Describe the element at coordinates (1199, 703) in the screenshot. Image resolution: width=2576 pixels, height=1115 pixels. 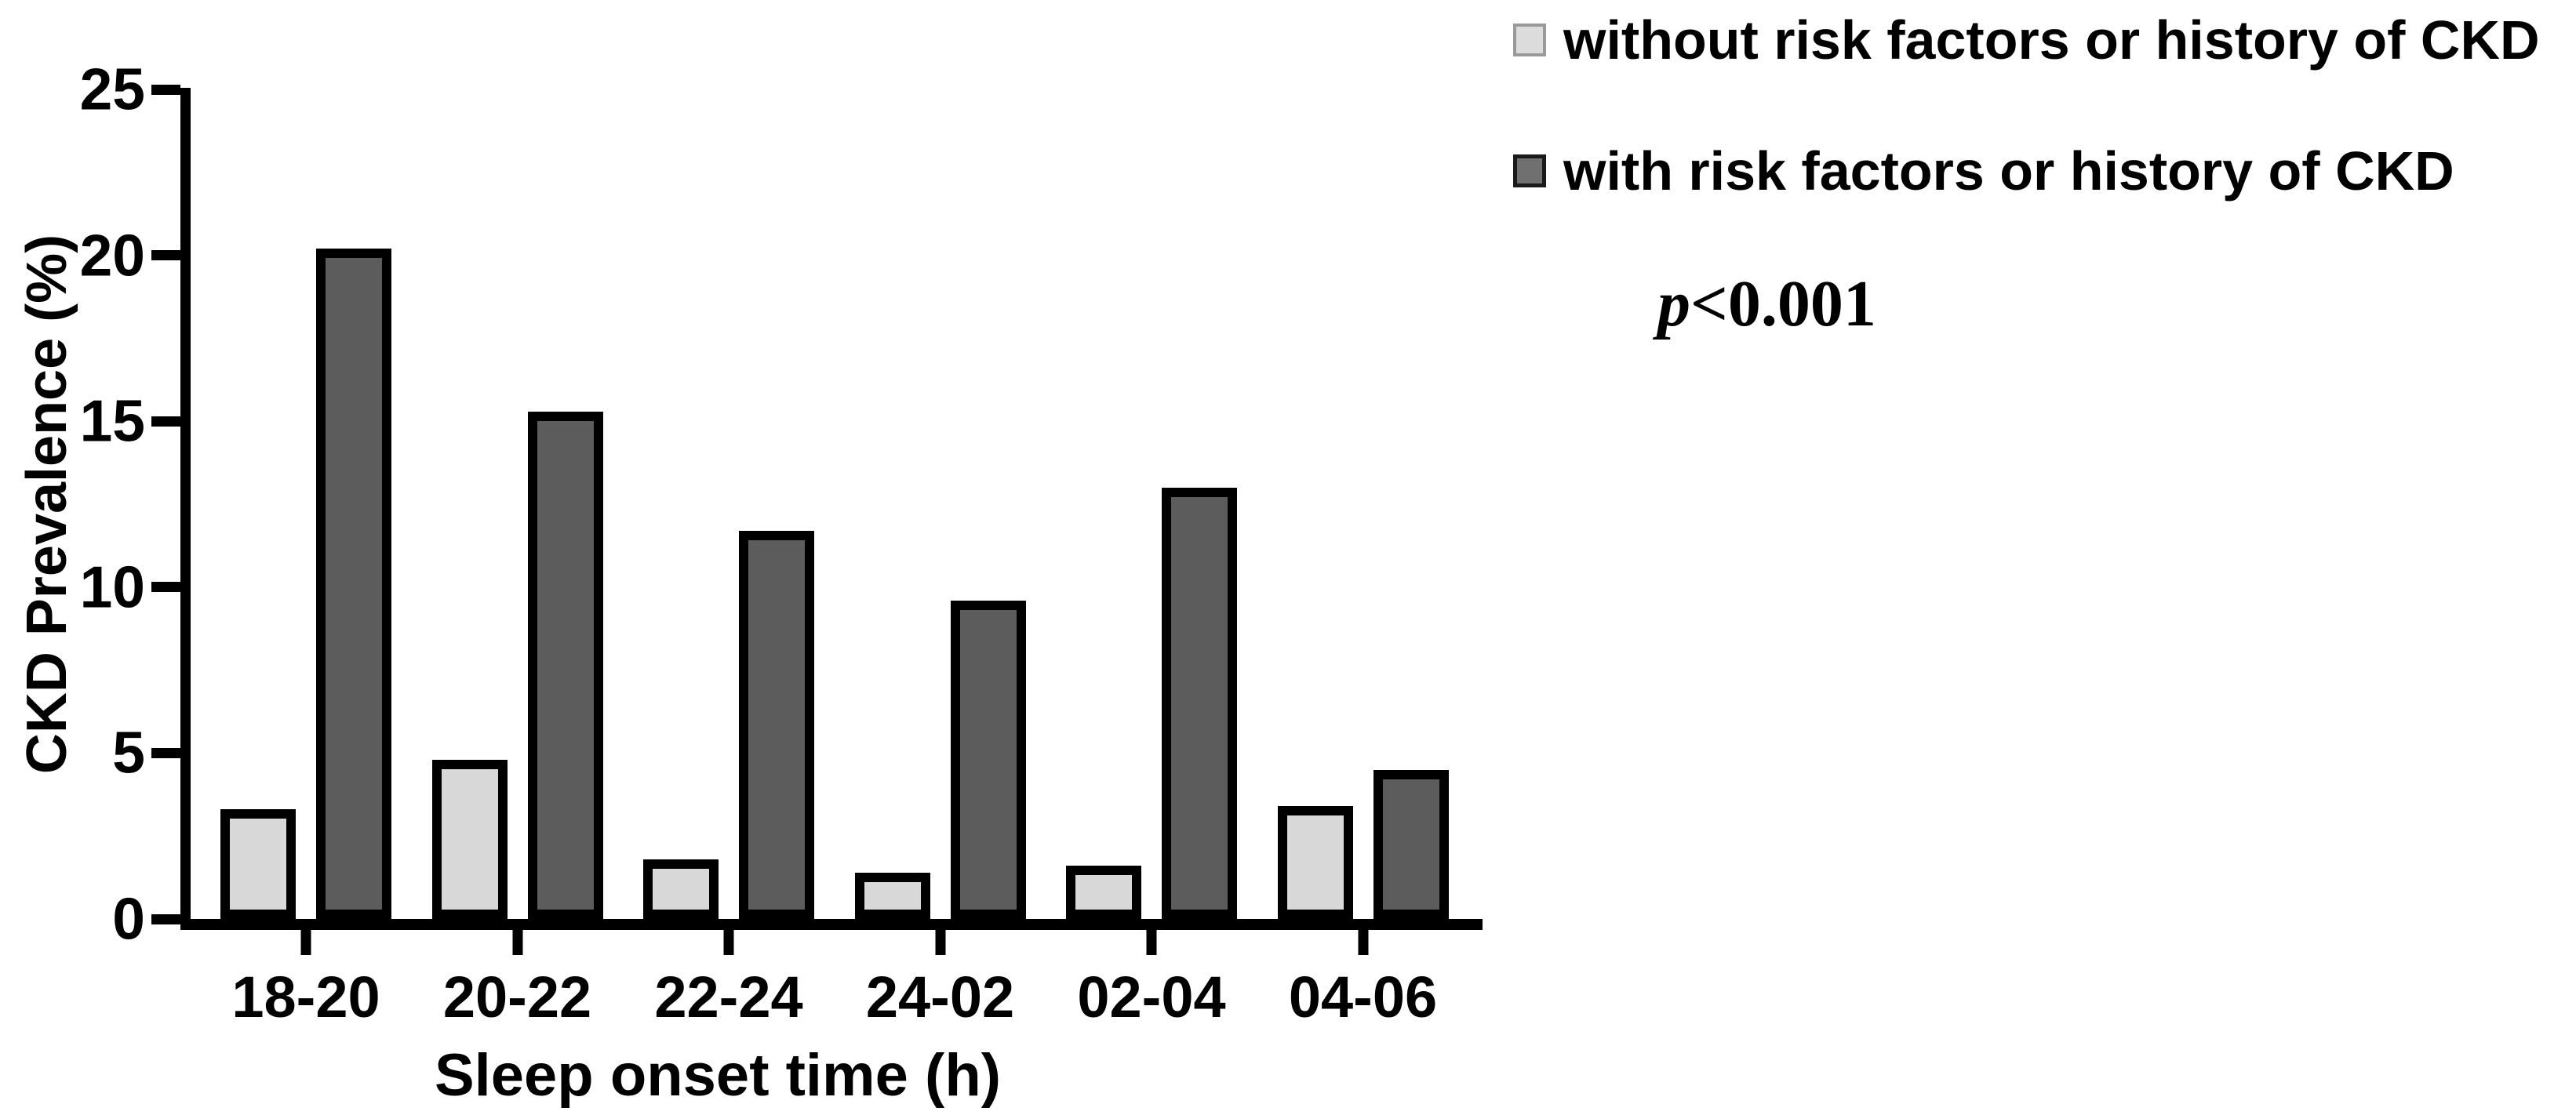
I see `bar-02-04-with` at that location.